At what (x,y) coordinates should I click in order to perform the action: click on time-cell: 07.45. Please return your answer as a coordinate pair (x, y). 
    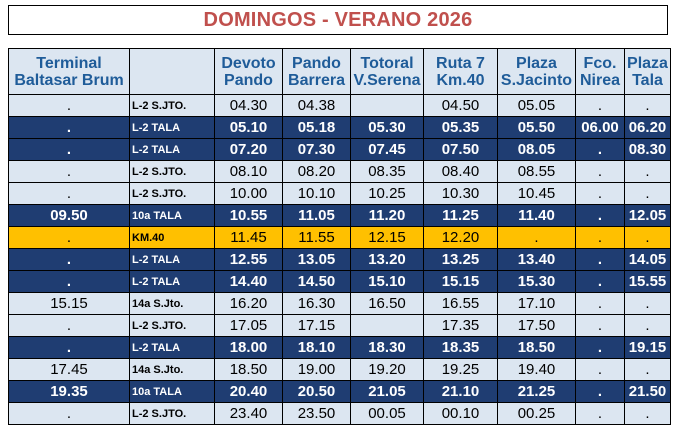
    Looking at the image, I should click on (387, 149).